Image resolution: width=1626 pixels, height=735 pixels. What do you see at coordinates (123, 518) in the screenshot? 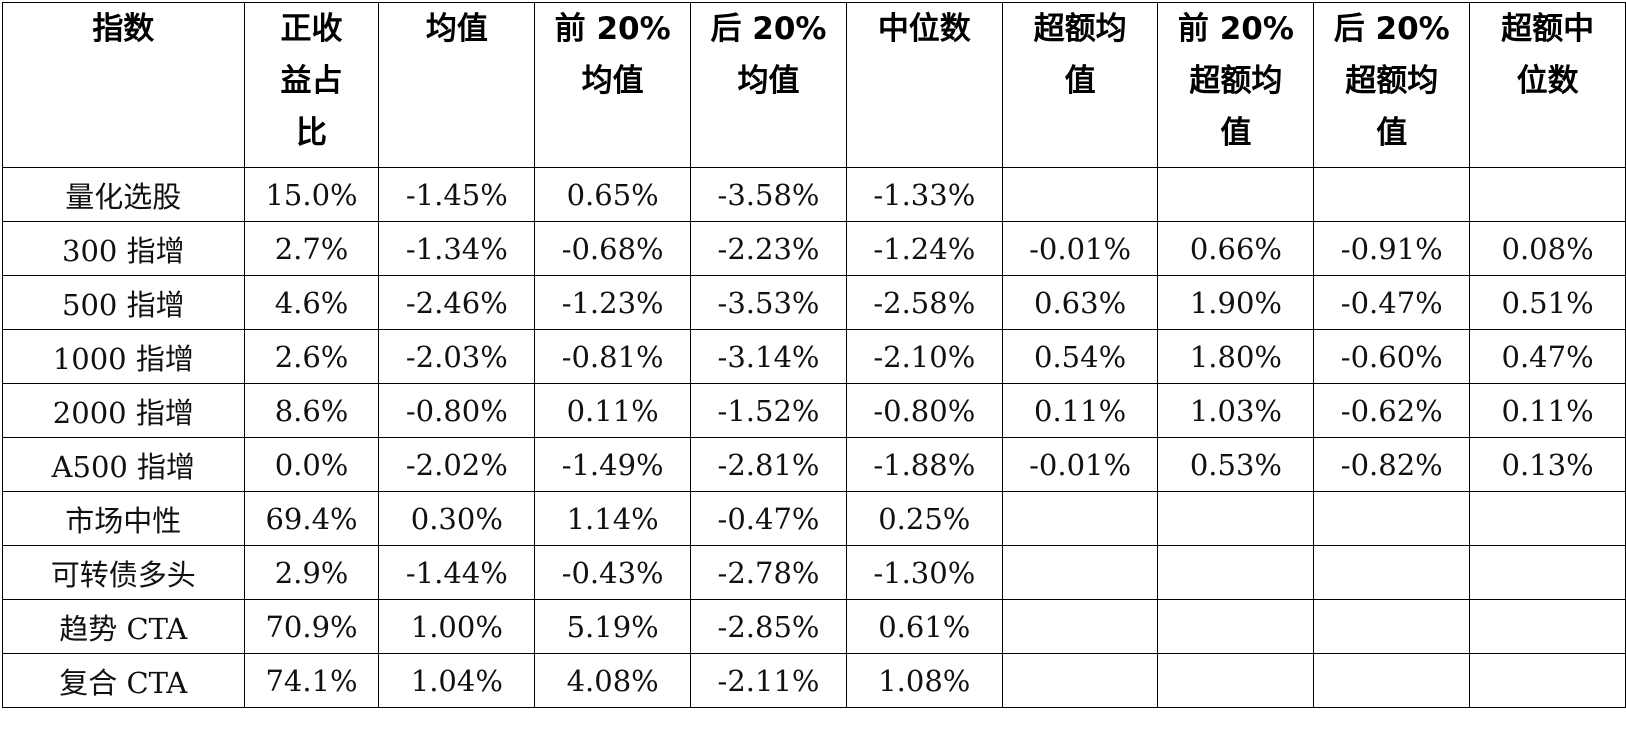
I see `row-label: 市场中性` at bounding box center [123, 518].